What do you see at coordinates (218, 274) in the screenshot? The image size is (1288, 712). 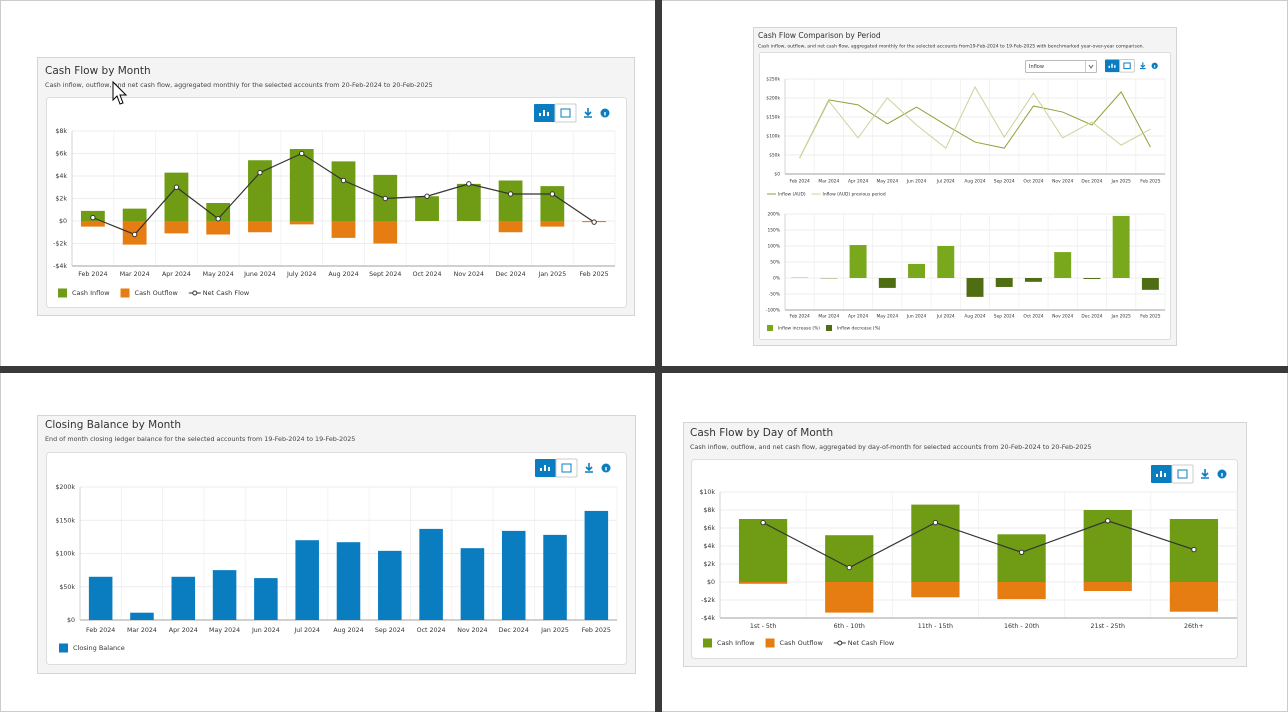 I see `x-tick-label: May 2024` at bounding box center [218, 274].